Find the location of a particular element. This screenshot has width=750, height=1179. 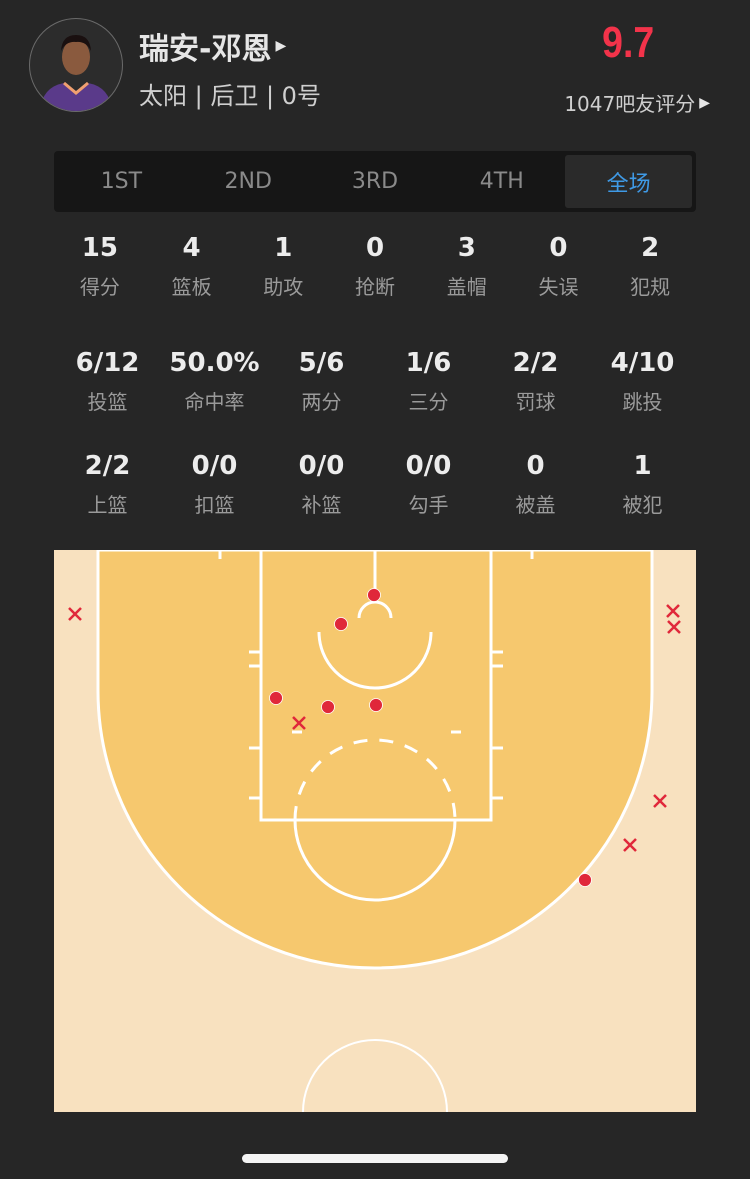

stat-item: 2/2 罚球 is located at coordinates (535, 380).